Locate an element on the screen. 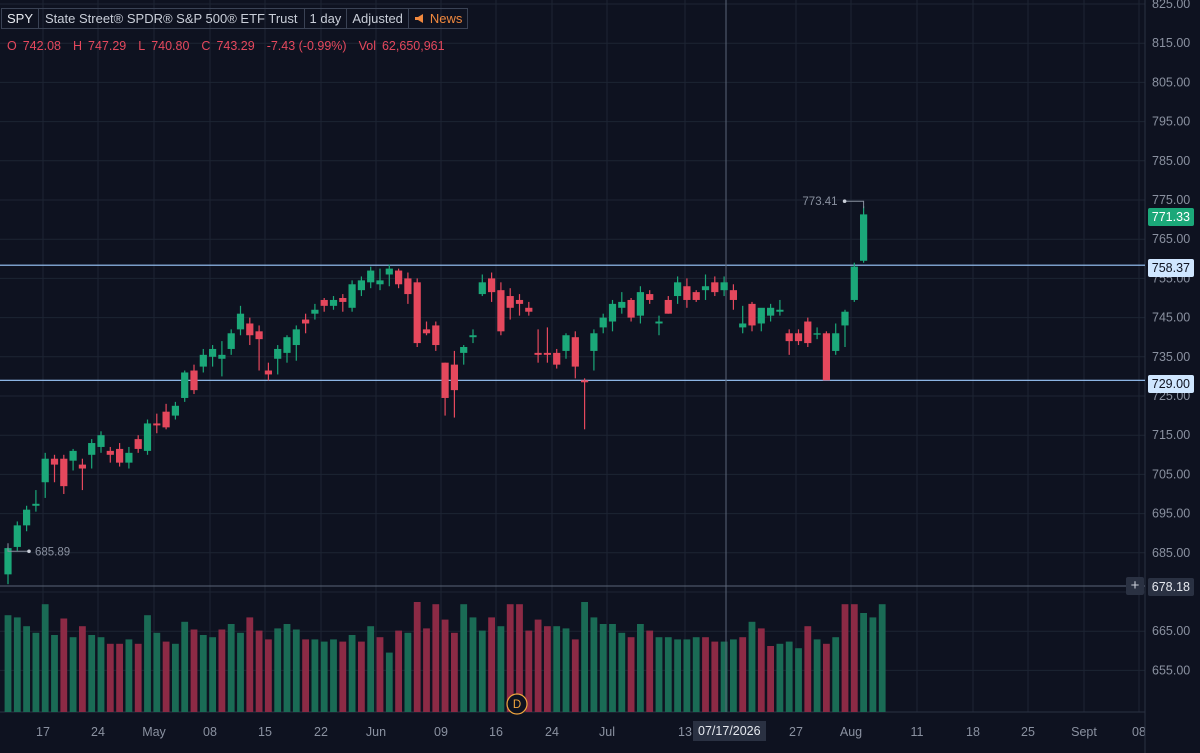 The height and width of the screenshot is (753, 1200). upper-line-tag: 758.37 is located at coordinates (1170, 268).